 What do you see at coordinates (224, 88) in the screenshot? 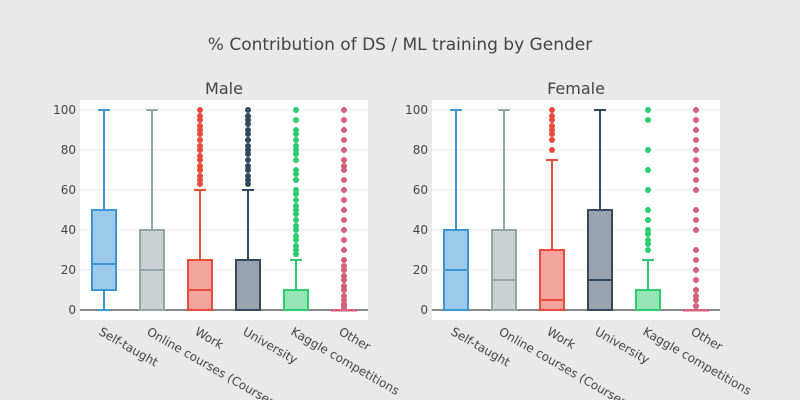
I see `subplot-title-male: Male` at bounding box center [224, 88].